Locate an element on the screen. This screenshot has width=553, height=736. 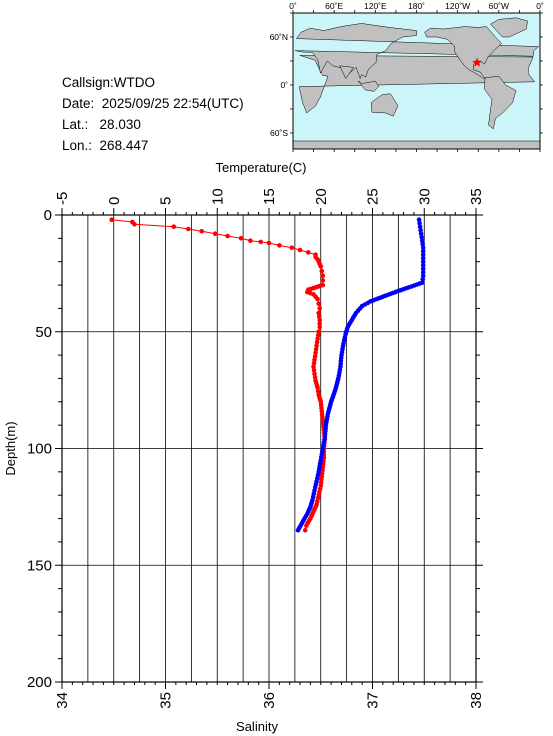
depth-tick-label: 150 is located at coordinates (39, 565).